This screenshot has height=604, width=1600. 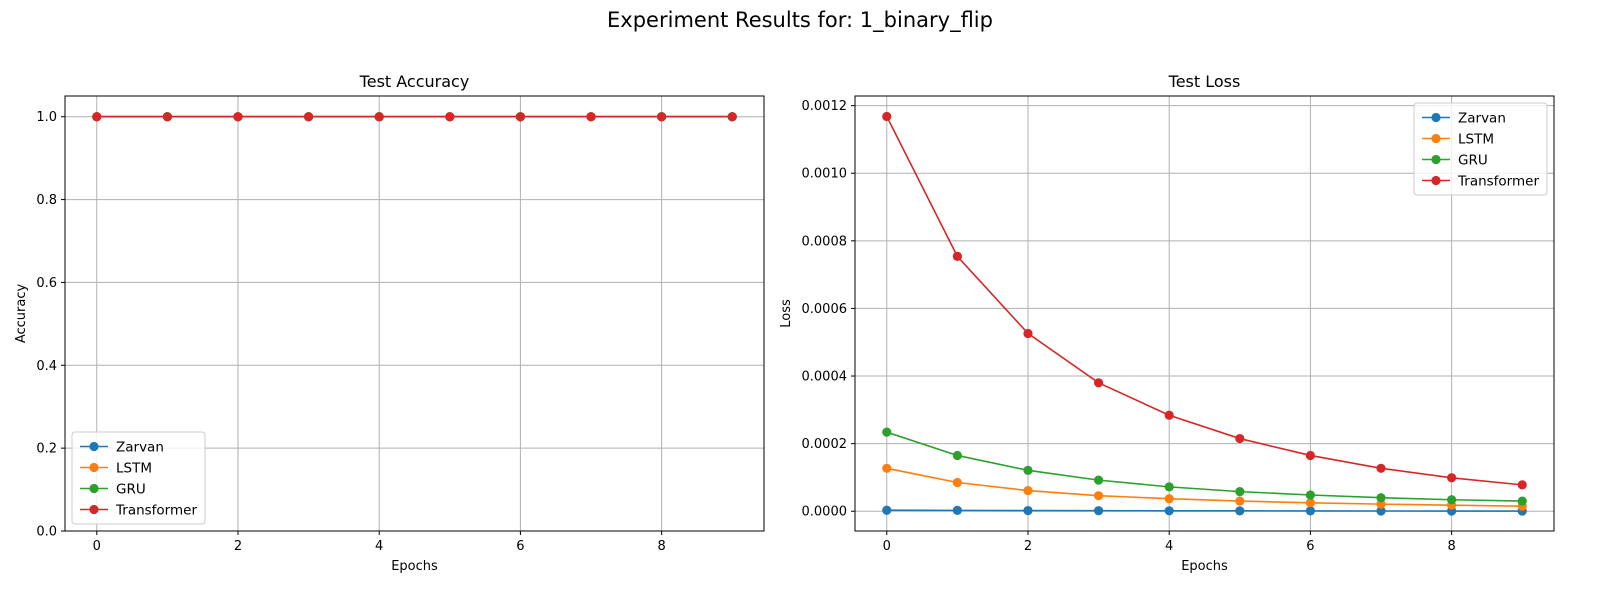 What do you see at coordinates (800, 20) in the screenshot?
I see `figure-title: Experiment Results for: 1_binary_flip` at bounding box center [800, 20].